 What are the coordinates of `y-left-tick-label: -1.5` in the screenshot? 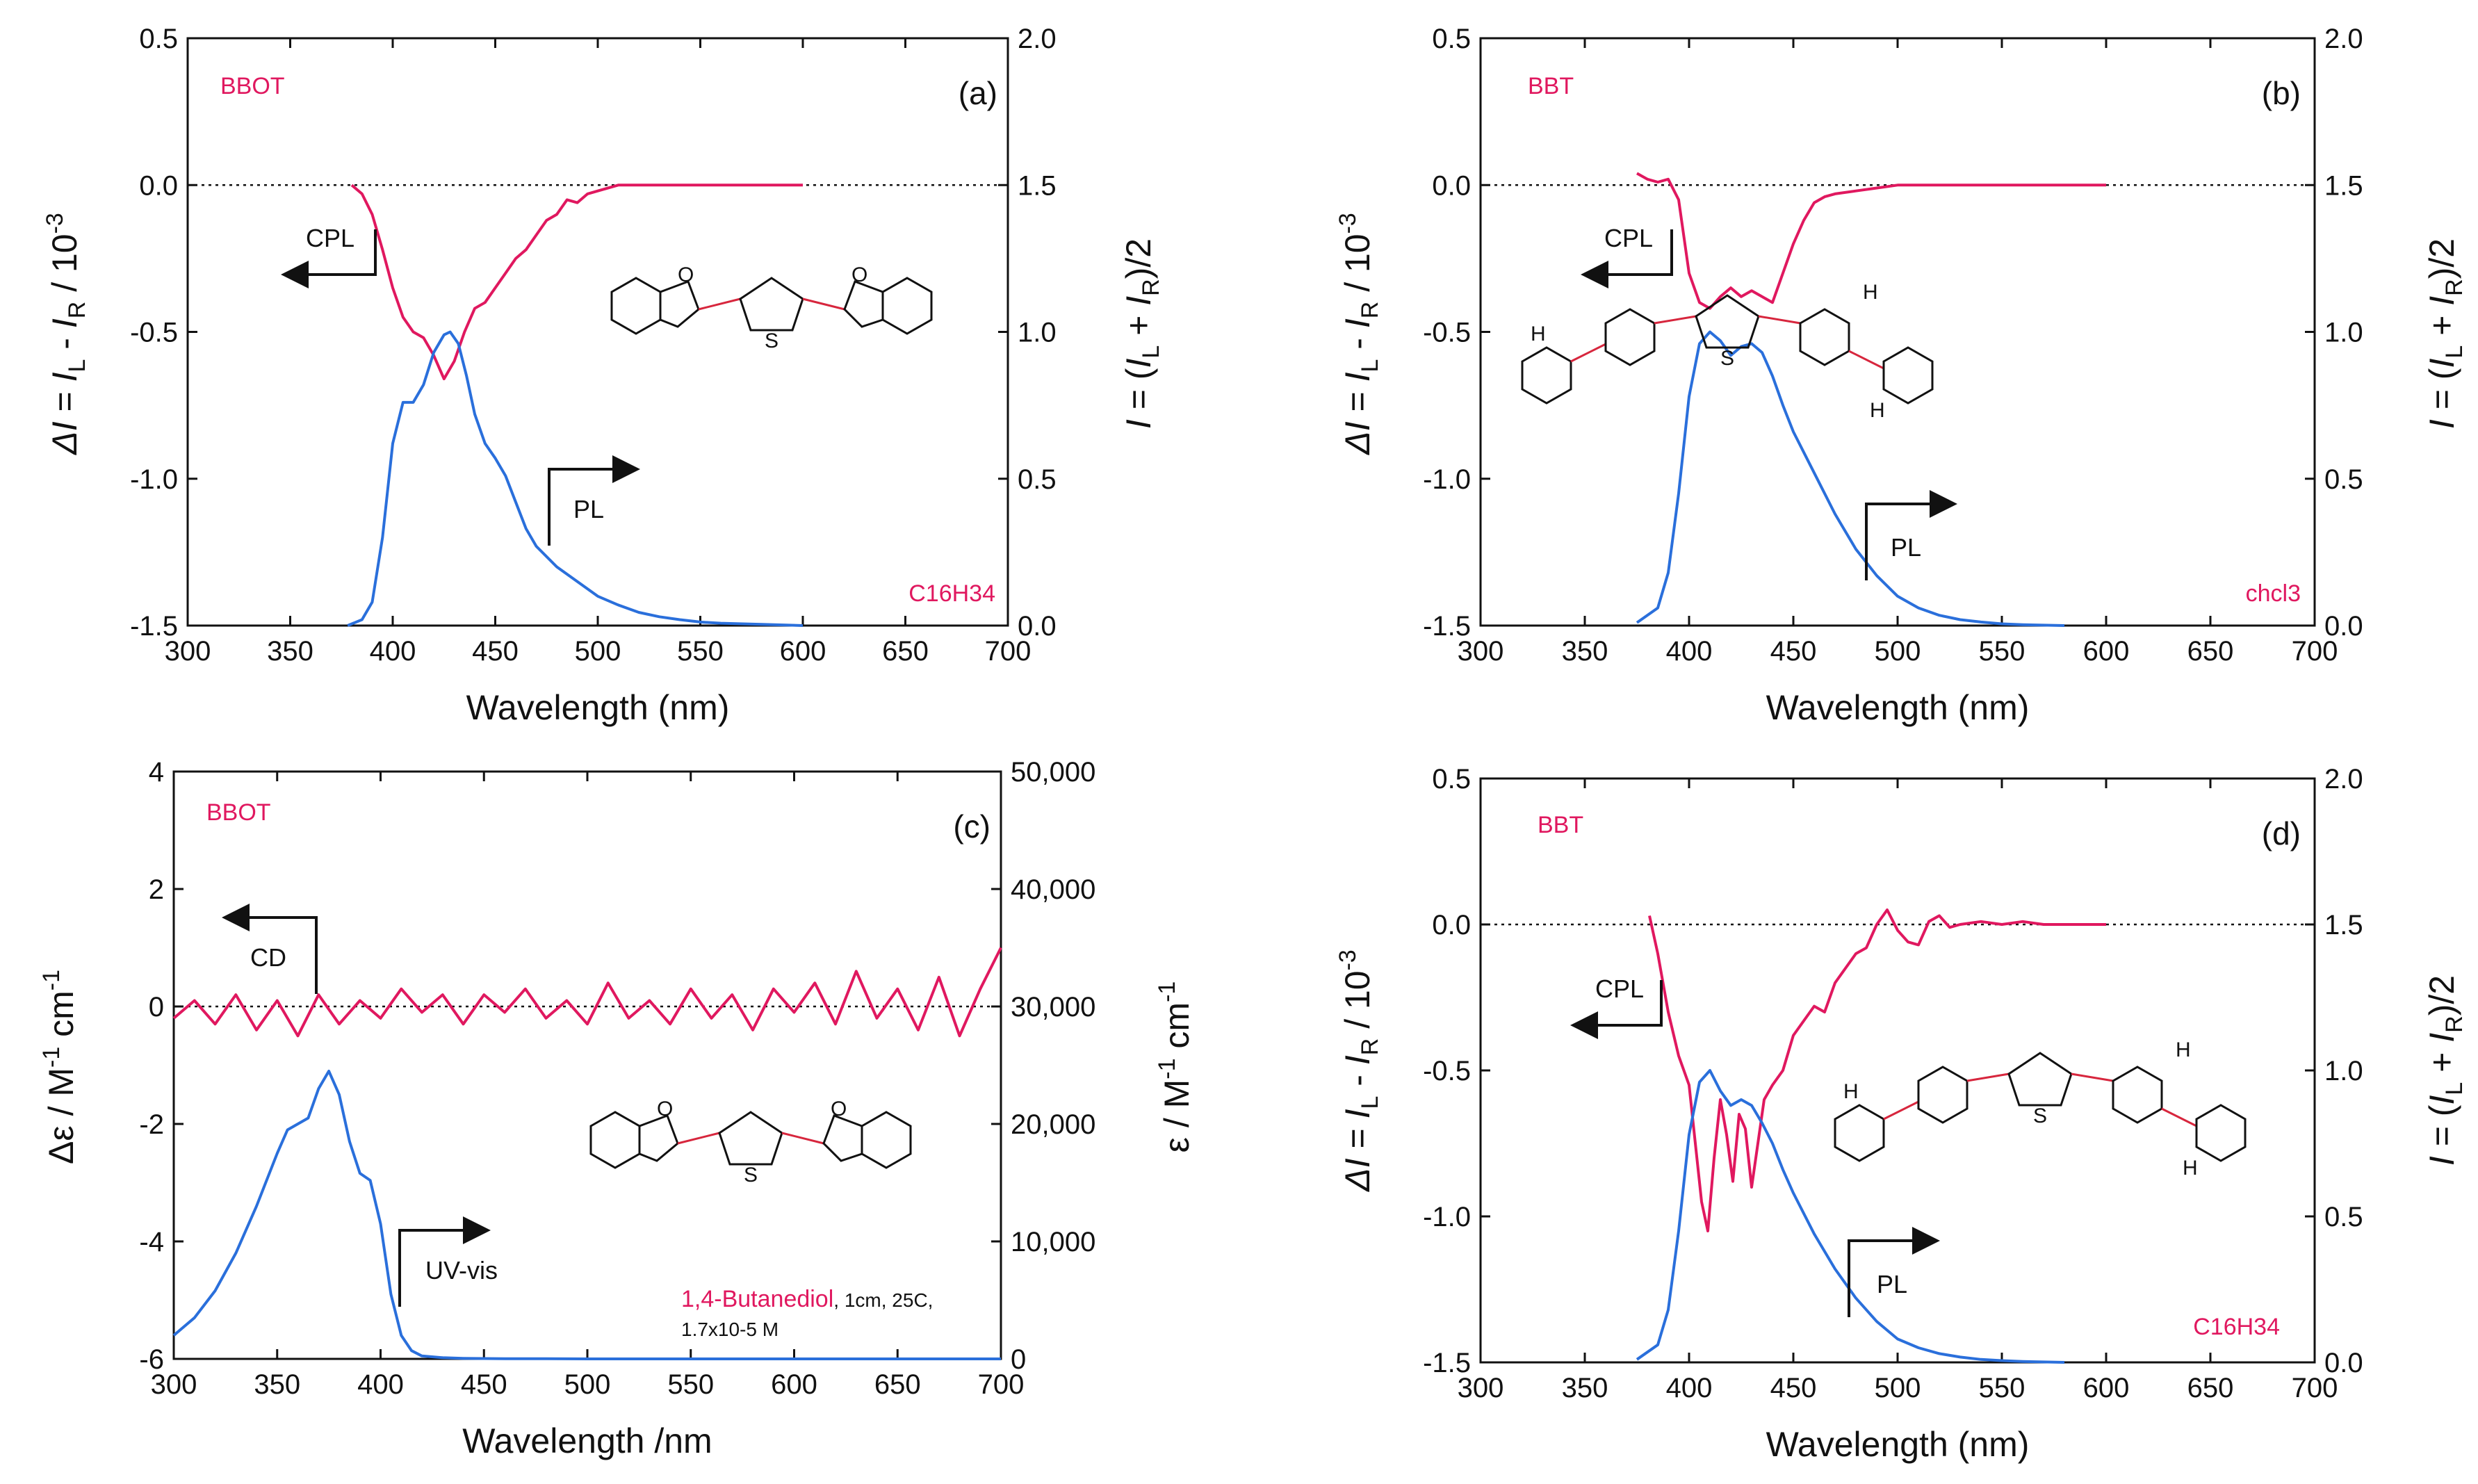 It's located at (1447, 1363).